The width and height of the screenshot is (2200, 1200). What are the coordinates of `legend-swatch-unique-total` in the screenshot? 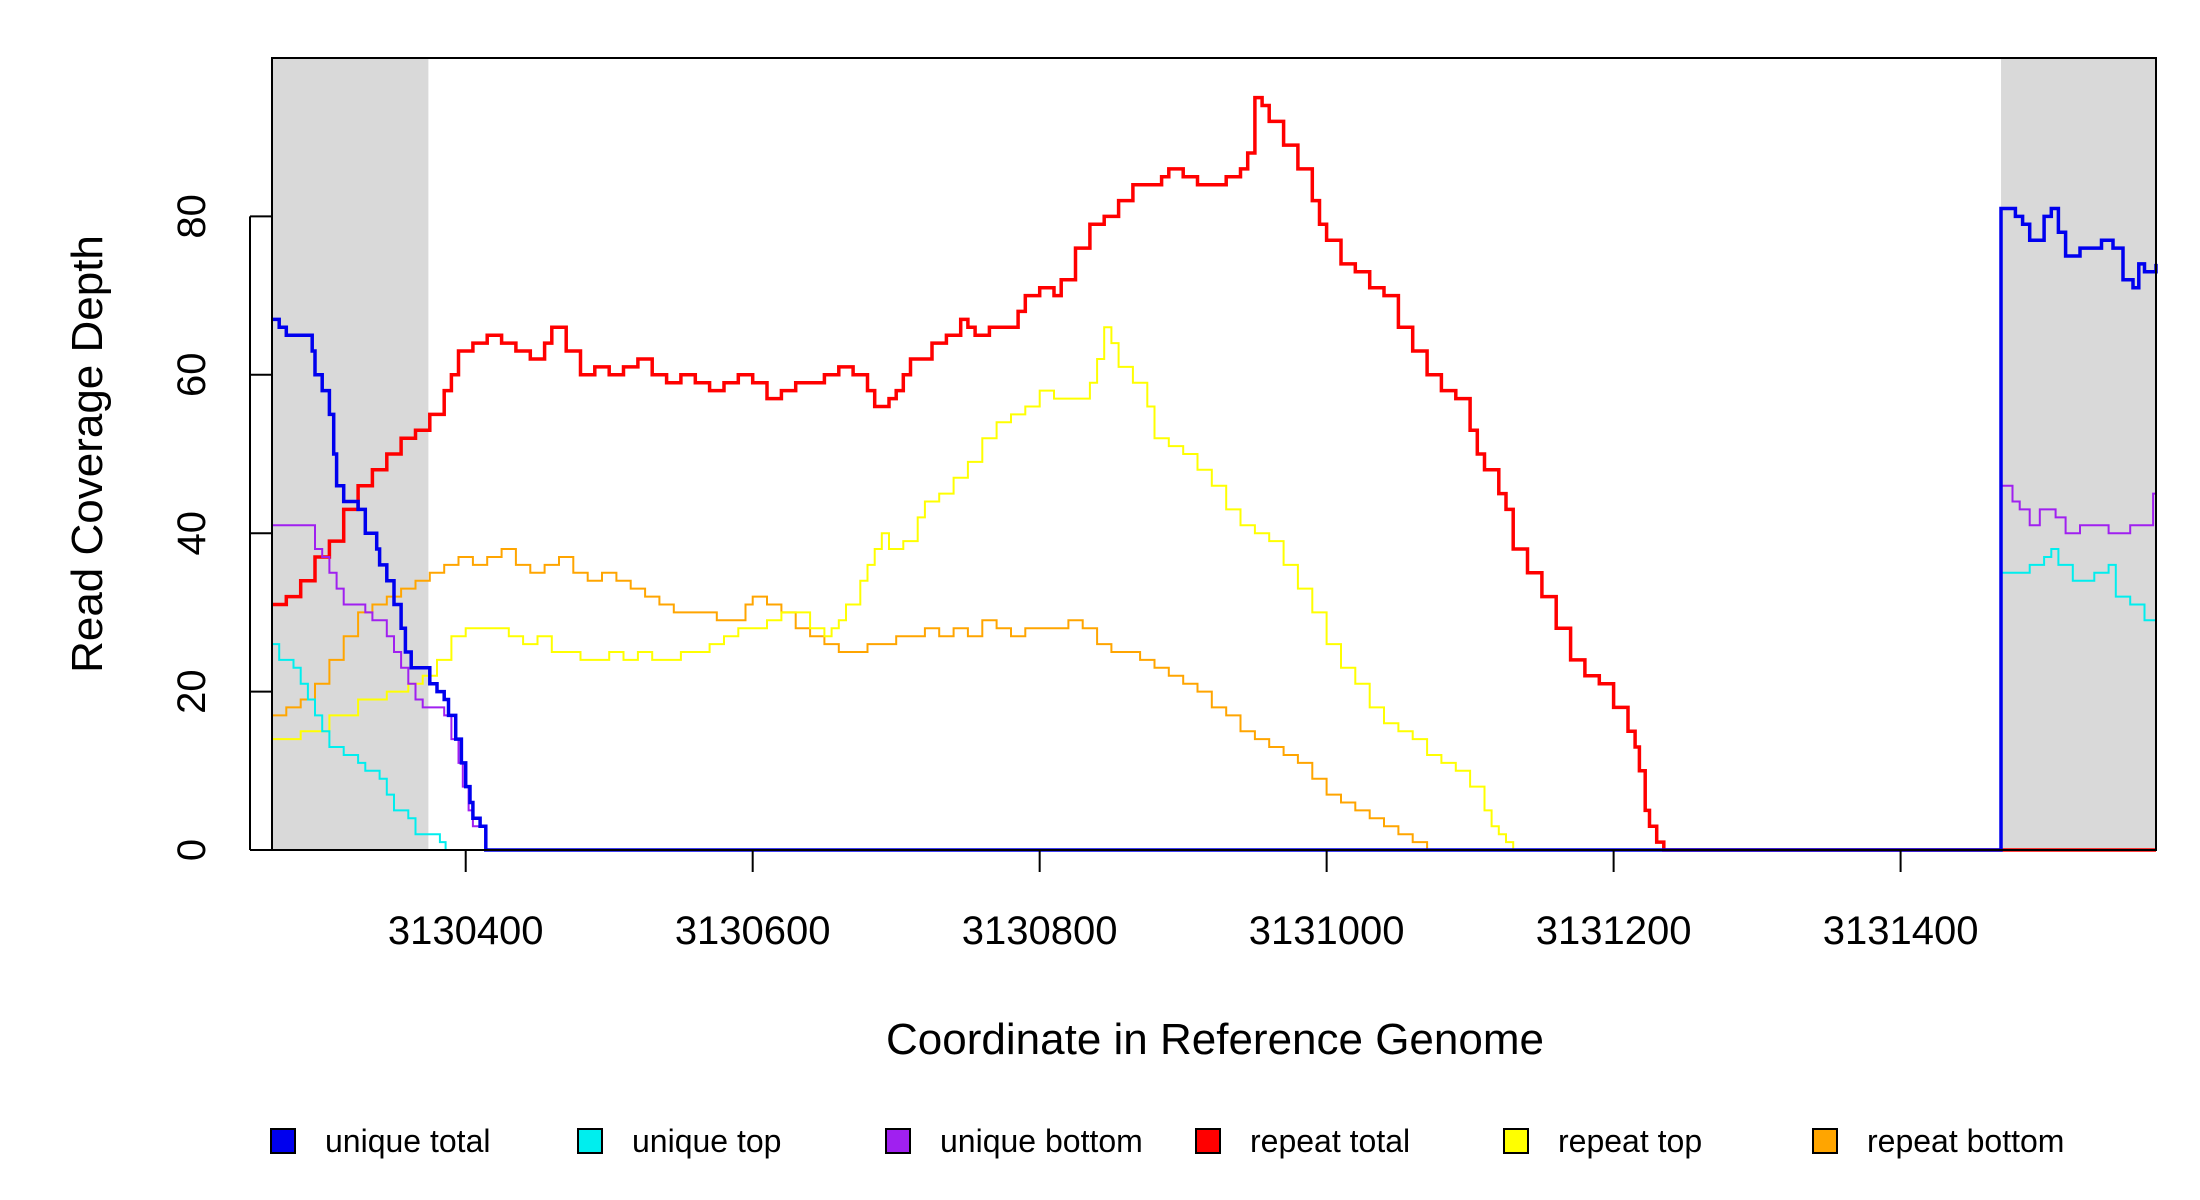 It's located at (283, 1141).